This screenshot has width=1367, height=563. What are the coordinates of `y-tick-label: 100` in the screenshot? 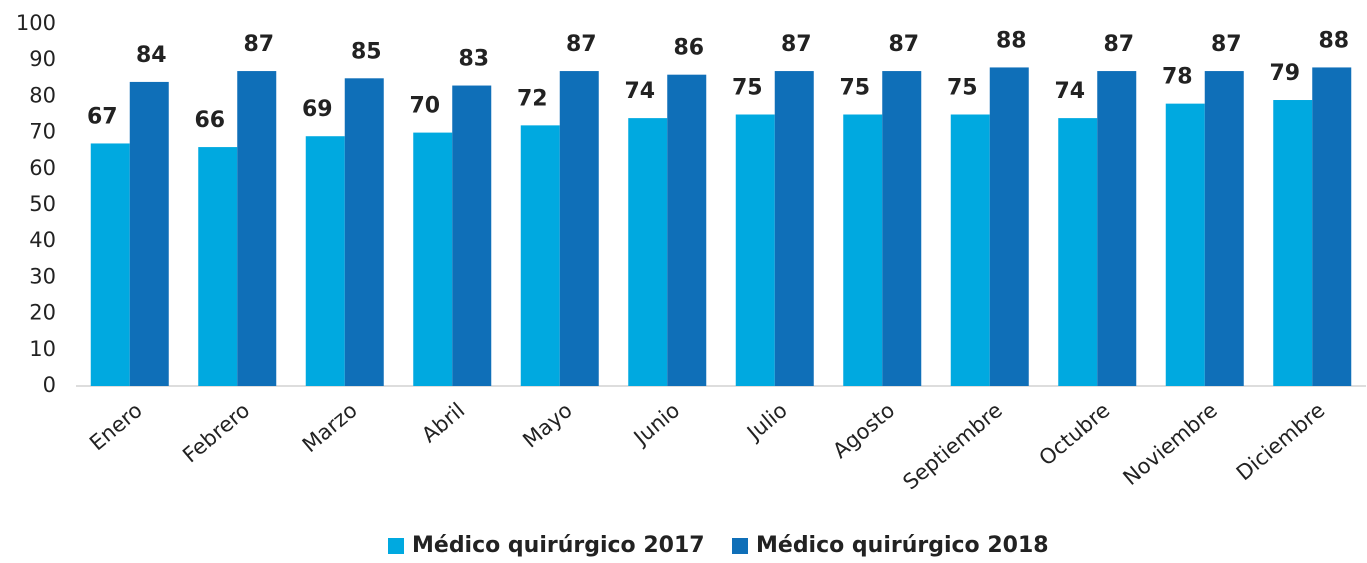 It's located at (36, 23).